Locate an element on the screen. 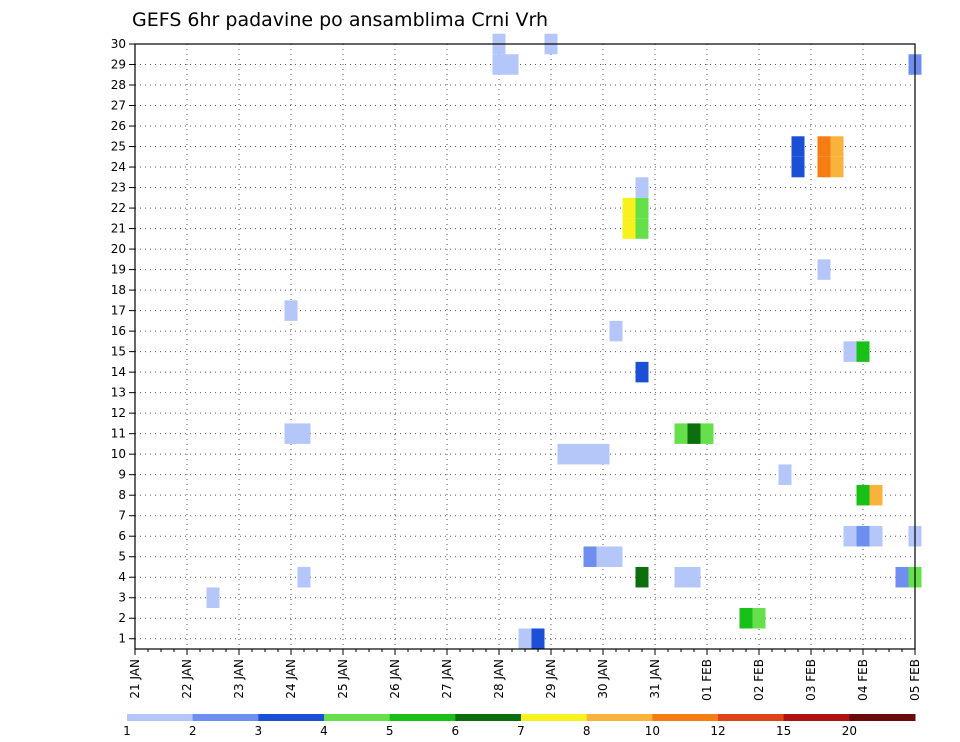 The image size is (960, 742). colorbar-label: 3 is located at coordinates (259, 731).